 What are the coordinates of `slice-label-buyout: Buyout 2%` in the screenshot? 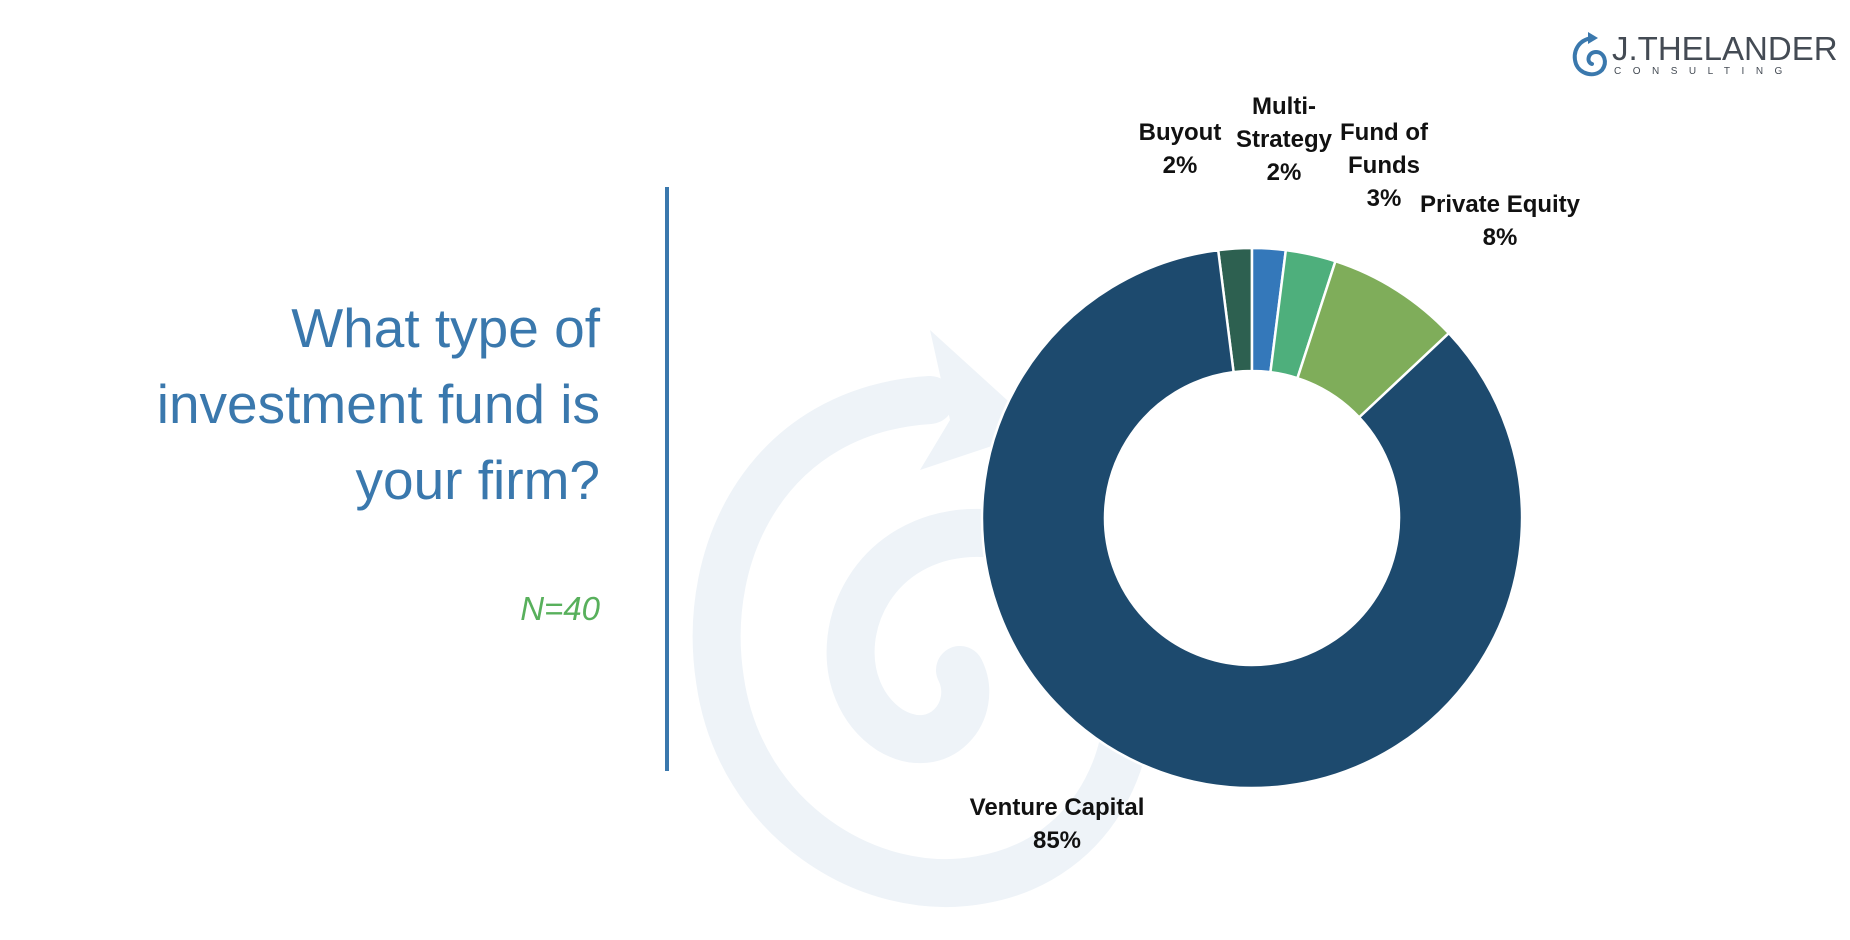 It's located at (1180, 149).